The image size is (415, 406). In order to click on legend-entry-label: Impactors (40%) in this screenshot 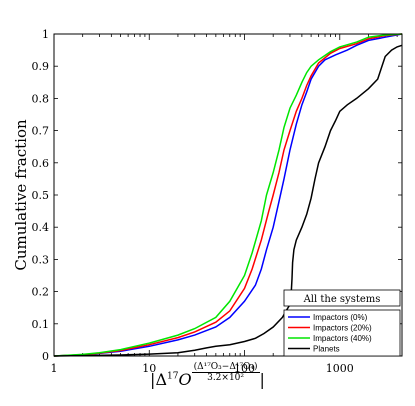, I will do `click(342, 338)`.